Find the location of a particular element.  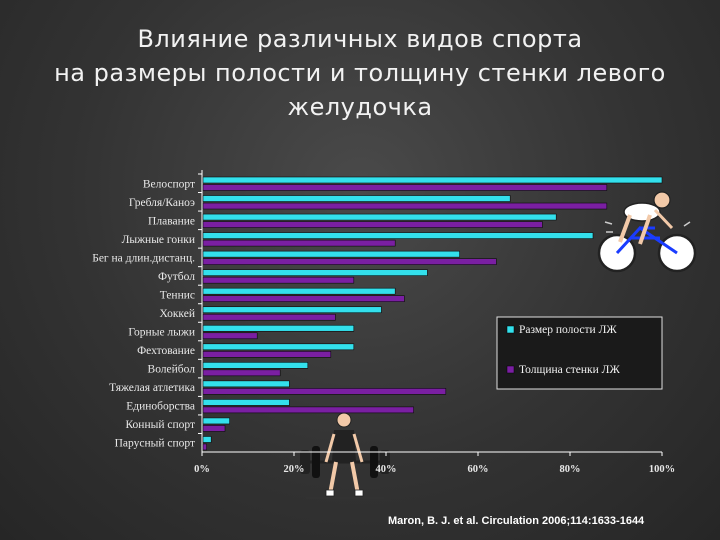

legend-box is located at coordinates (579, 353).